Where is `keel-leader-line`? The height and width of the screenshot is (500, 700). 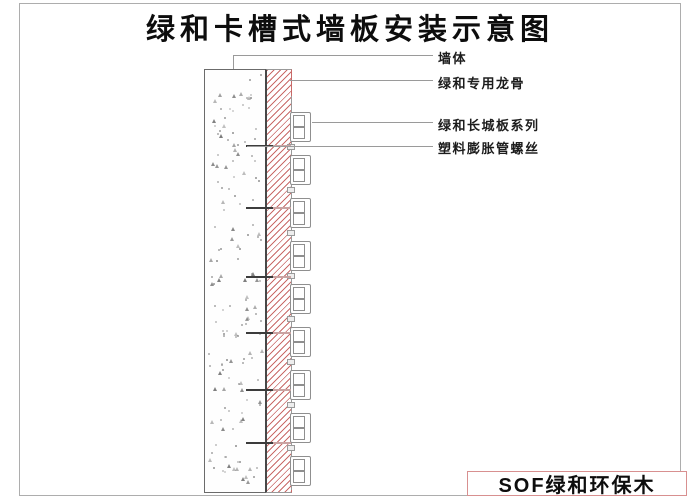 keel-leader-line is located at coordinates (361, 80).